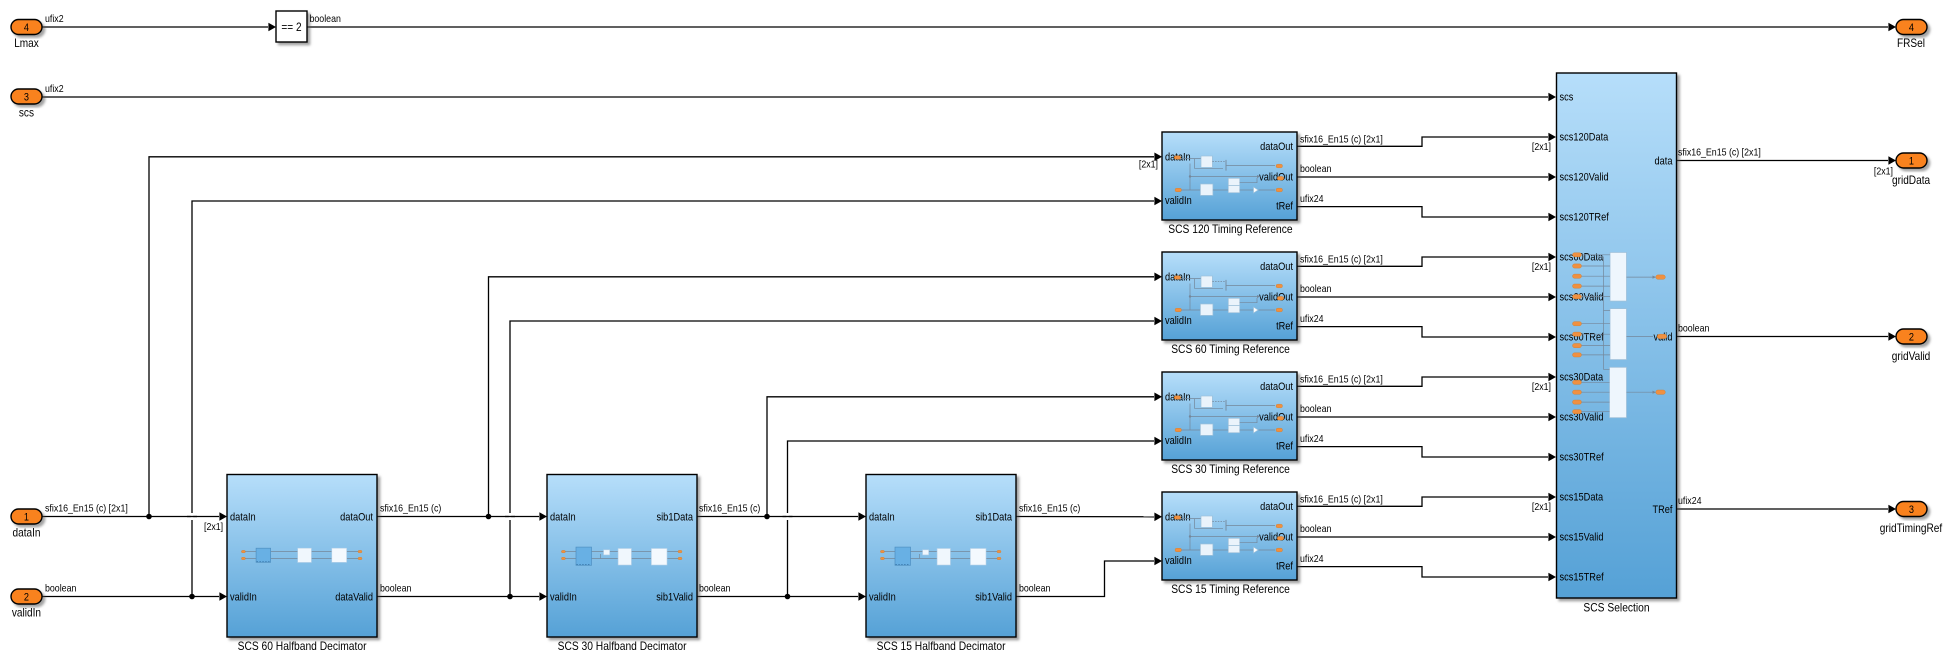  What do you see at coordinates (1585, 137) in the screenshot?
I see `svg-text: scs120Data` at bounding box center [1585, 137].